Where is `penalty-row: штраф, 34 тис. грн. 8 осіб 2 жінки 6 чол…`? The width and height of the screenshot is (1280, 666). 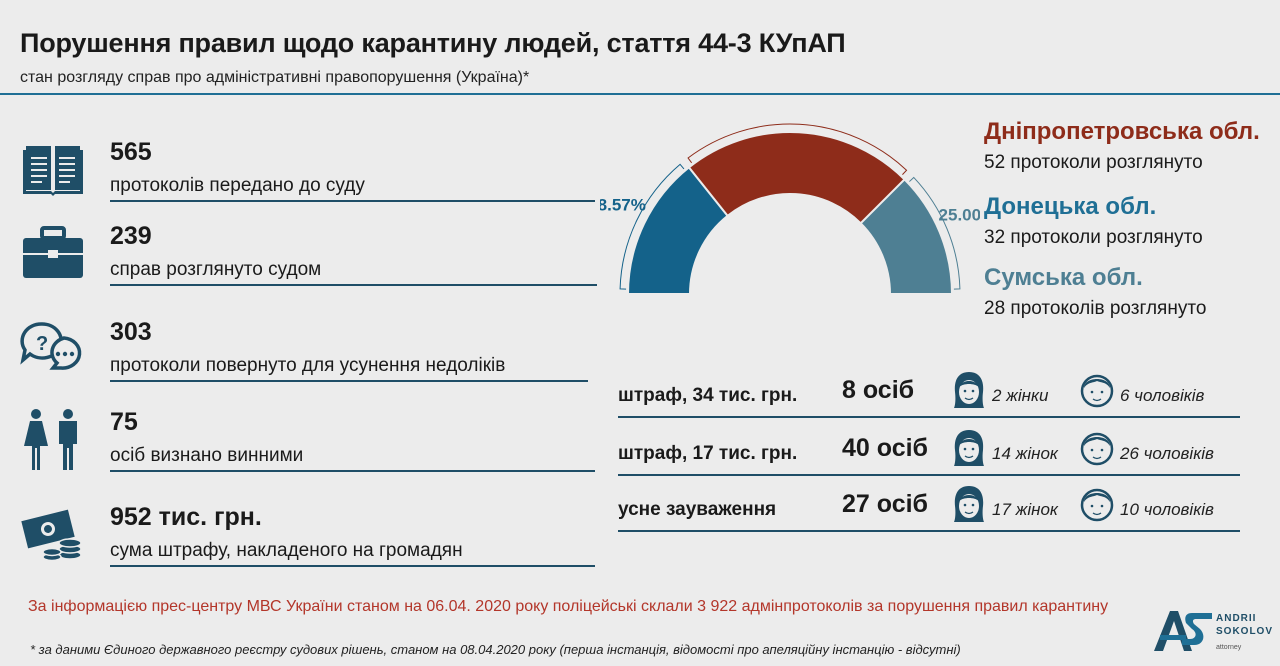
penalty-row: штраф, 34 тис. грн. 8 осіб 2 жінки 6 чол… is located at coordinates (929, 395).